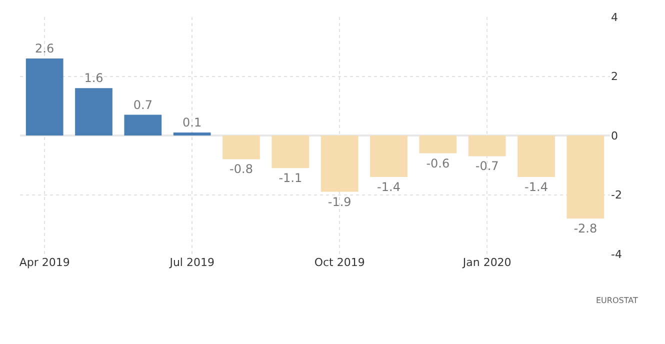 The image size is (665, 344). I want to click on data-label: -0.7, so click(487, 166).